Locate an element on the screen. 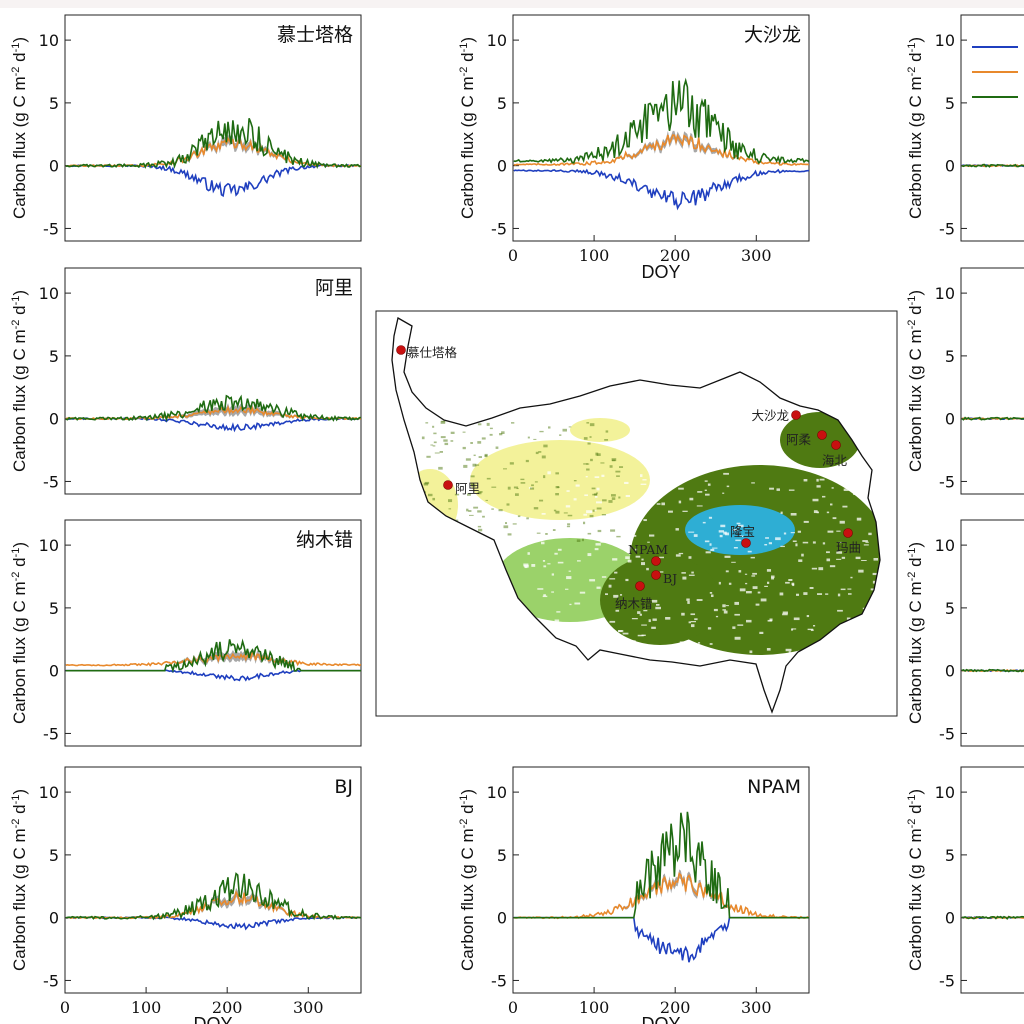 Image resolution: width=1024 pixels, height=1024 pixels. landcover-yellow-north is located at coordinates (600, 430).